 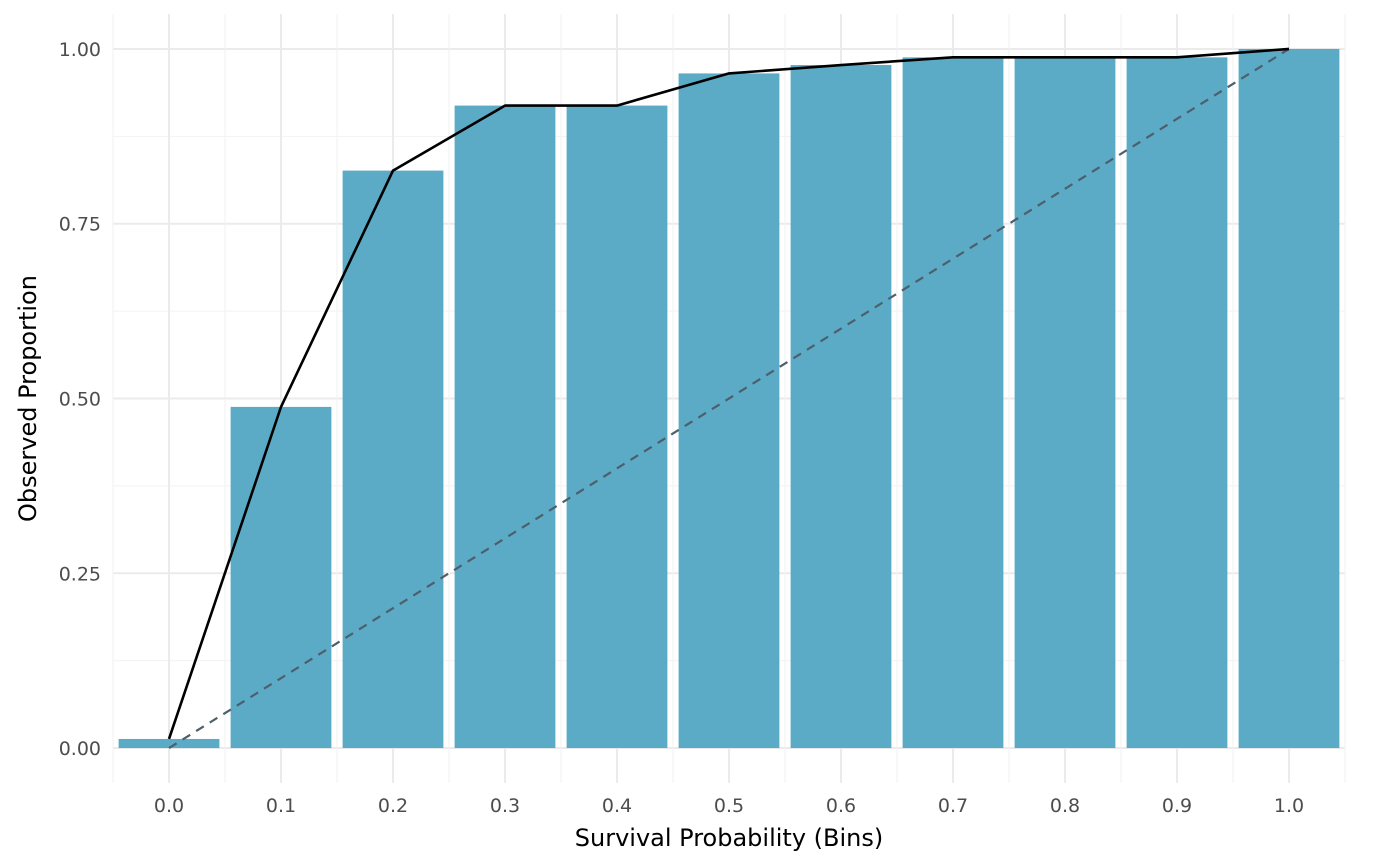 I want to click on y-tick-label: 0.75, so click(x=80, y=225).